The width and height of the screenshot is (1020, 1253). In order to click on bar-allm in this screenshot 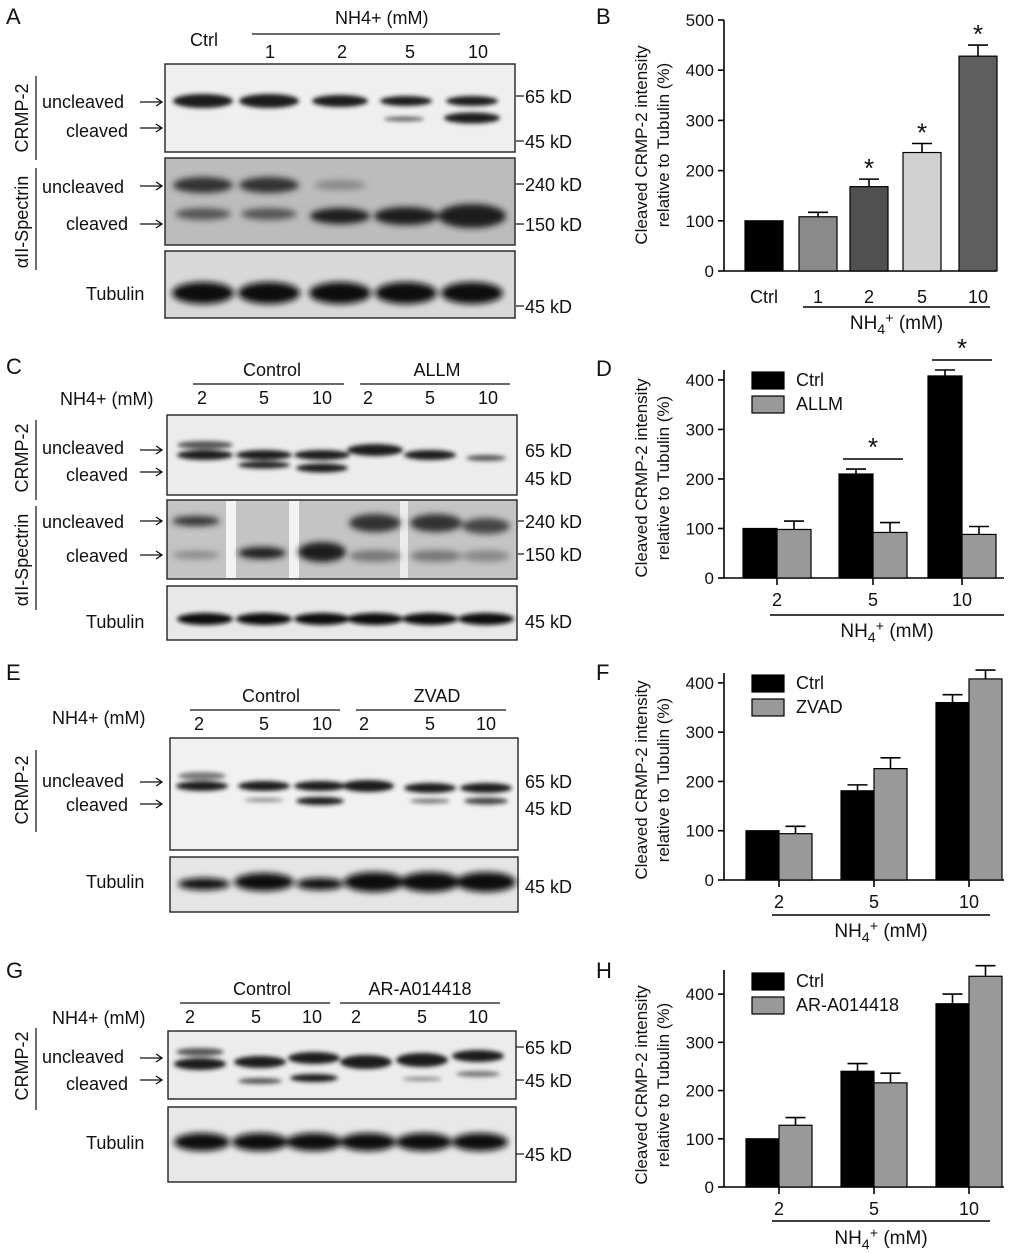, I will do `click(794, 553)`.